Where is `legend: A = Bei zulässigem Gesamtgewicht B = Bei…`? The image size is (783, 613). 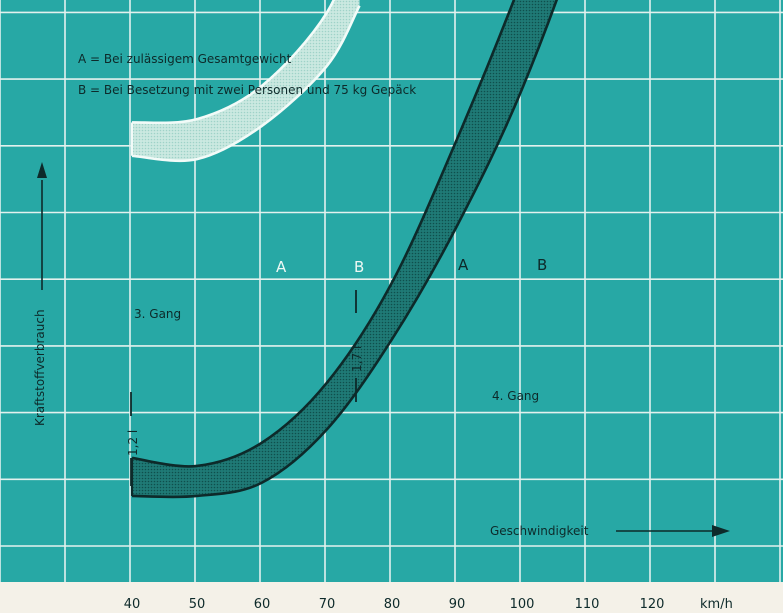
legend: A = Bei zulässigem Gesamtgewicht B = Bei… is located at coordinates (247, 74).